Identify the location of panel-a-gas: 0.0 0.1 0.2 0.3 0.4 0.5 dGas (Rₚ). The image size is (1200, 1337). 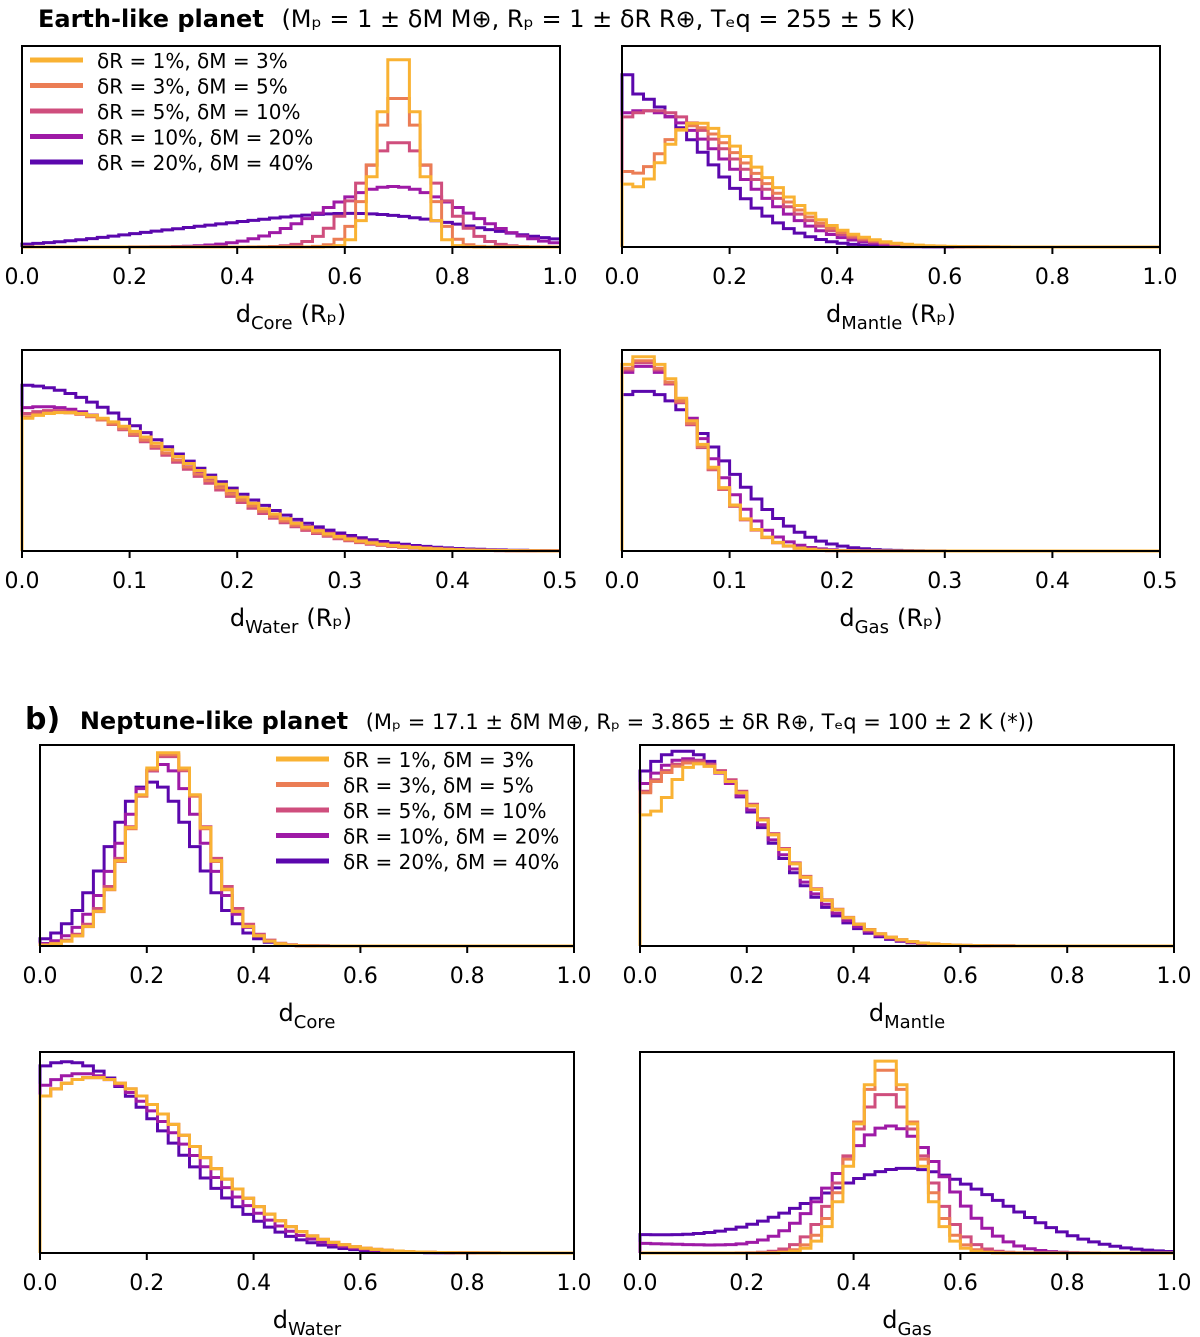
(891, 493).